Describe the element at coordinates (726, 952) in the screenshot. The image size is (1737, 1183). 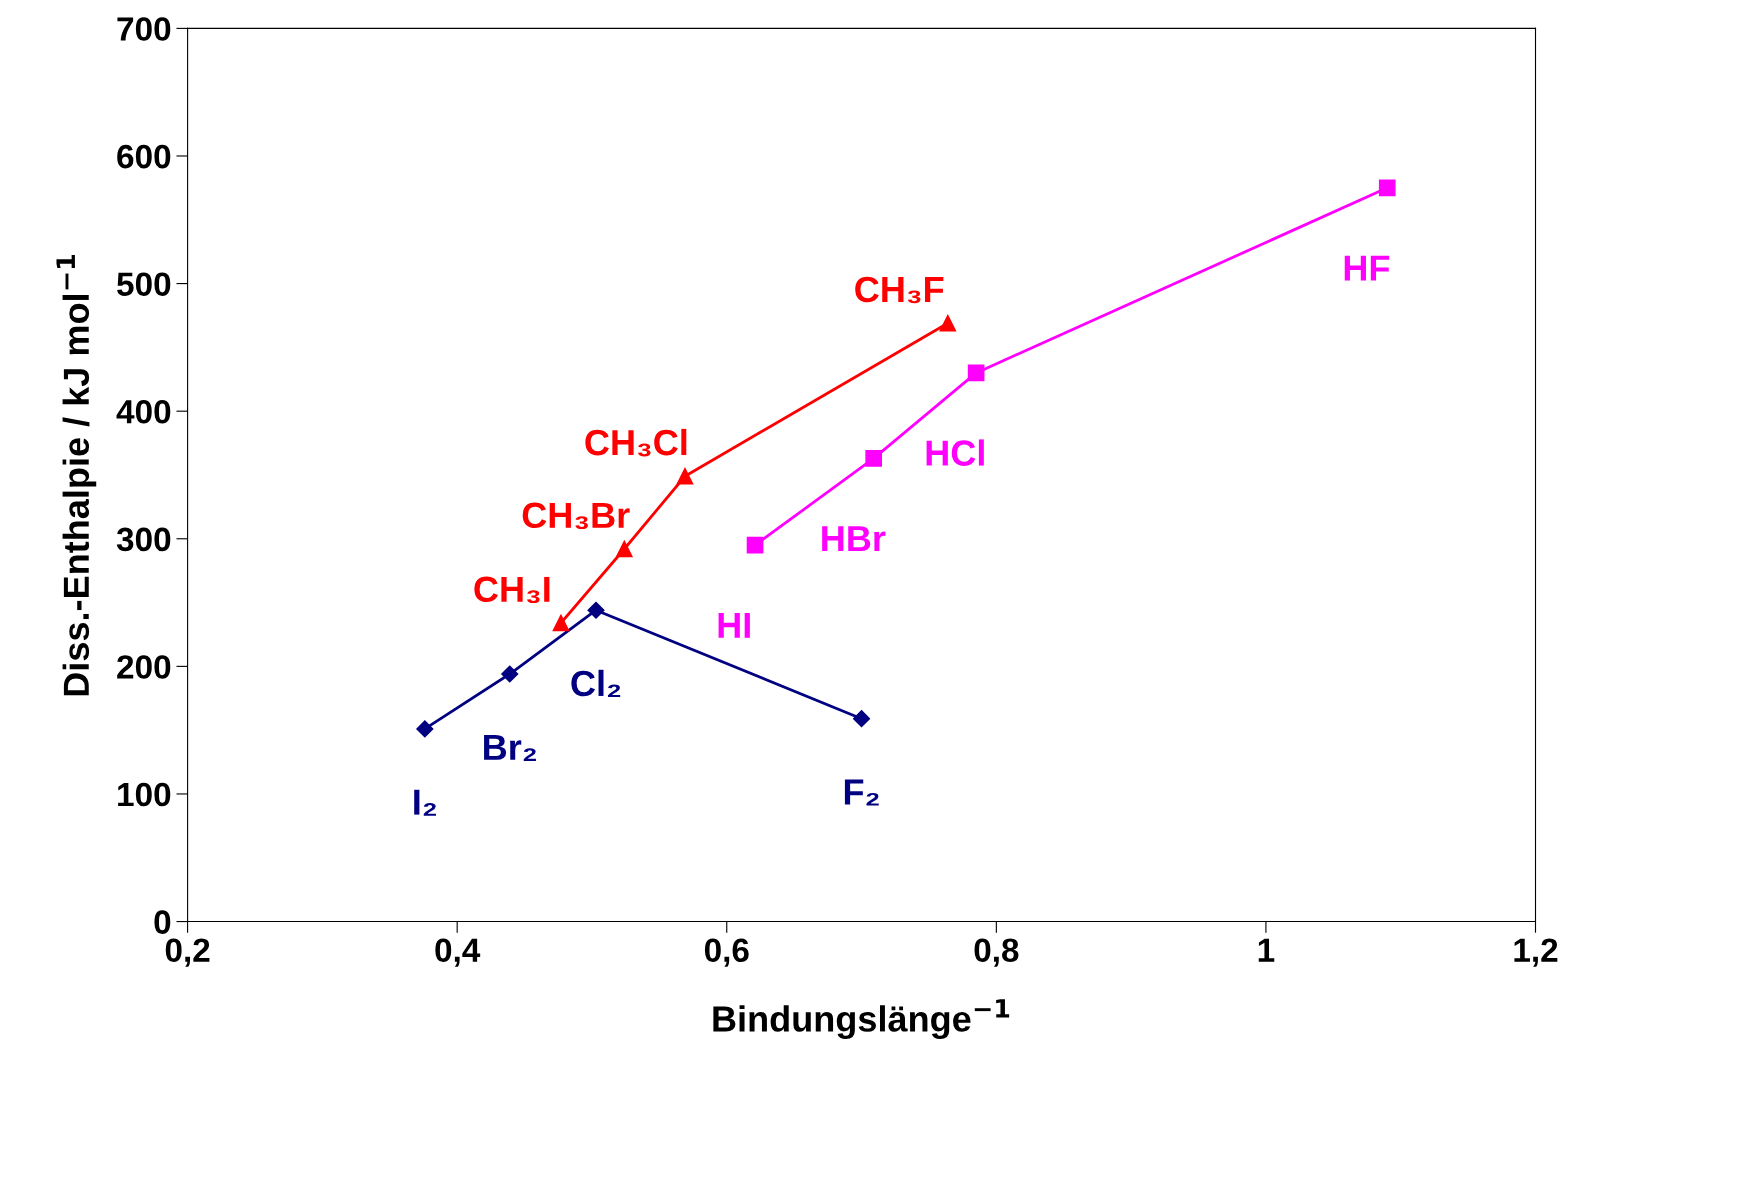
I see `x-tick-label: 0,6` at that location.